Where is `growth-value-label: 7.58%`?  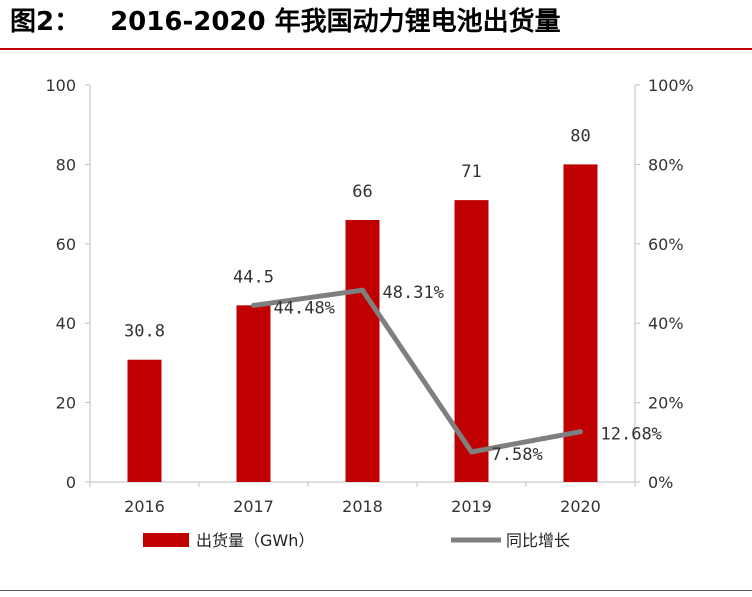 growth-value-label: 7.58% is located at coordinates (517, 455).